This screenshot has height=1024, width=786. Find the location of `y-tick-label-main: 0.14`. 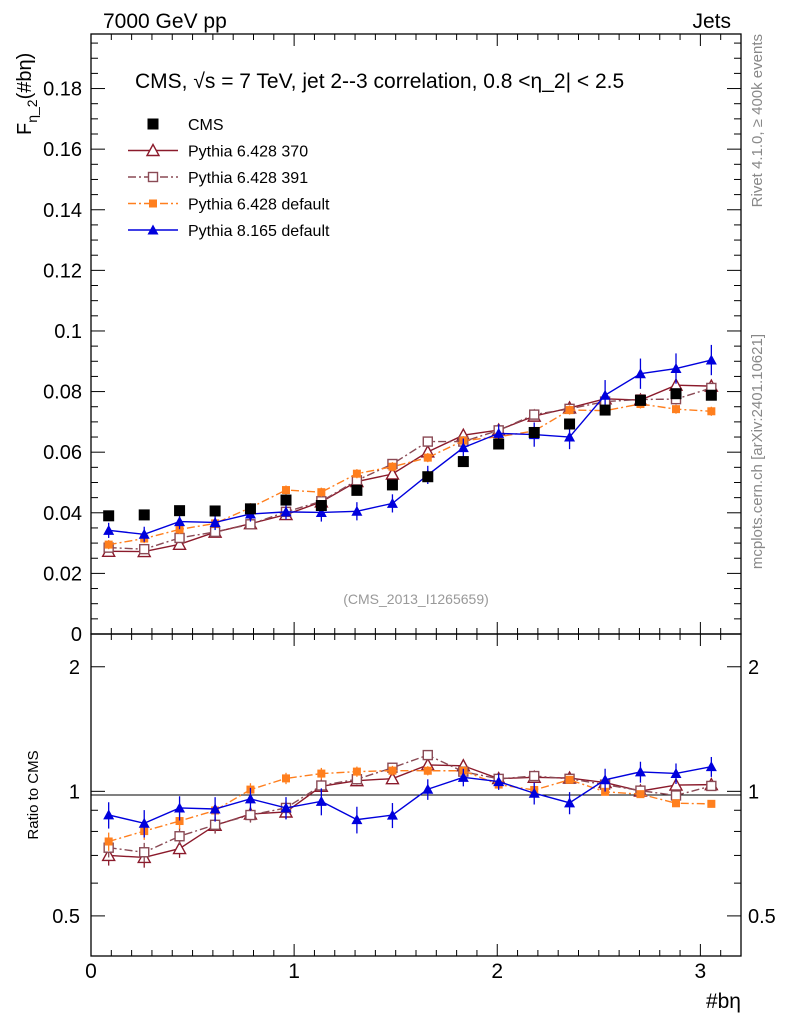

y-tick-label-main: 0.14 is located at coordinates (62, 211).